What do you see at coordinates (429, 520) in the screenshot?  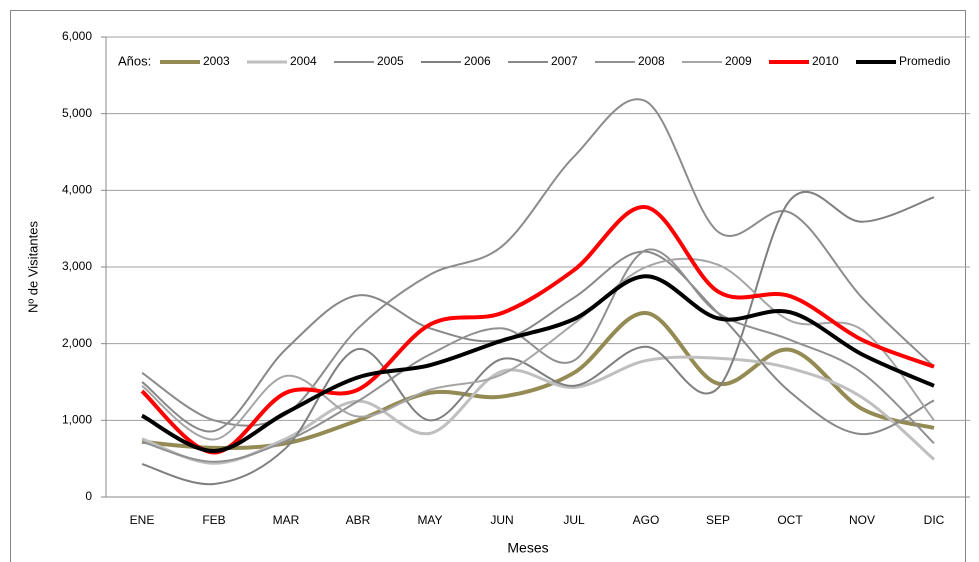 I see `x-tick-label: MAY` at bounding box center [429, 520].